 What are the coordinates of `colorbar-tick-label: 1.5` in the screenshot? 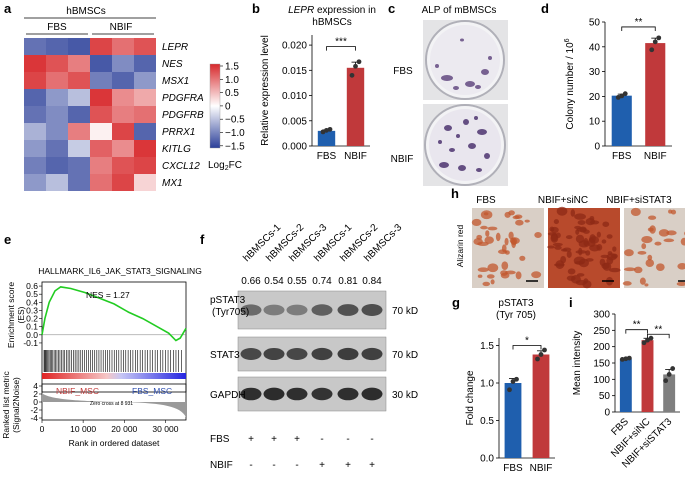 It's located at (232, 67).